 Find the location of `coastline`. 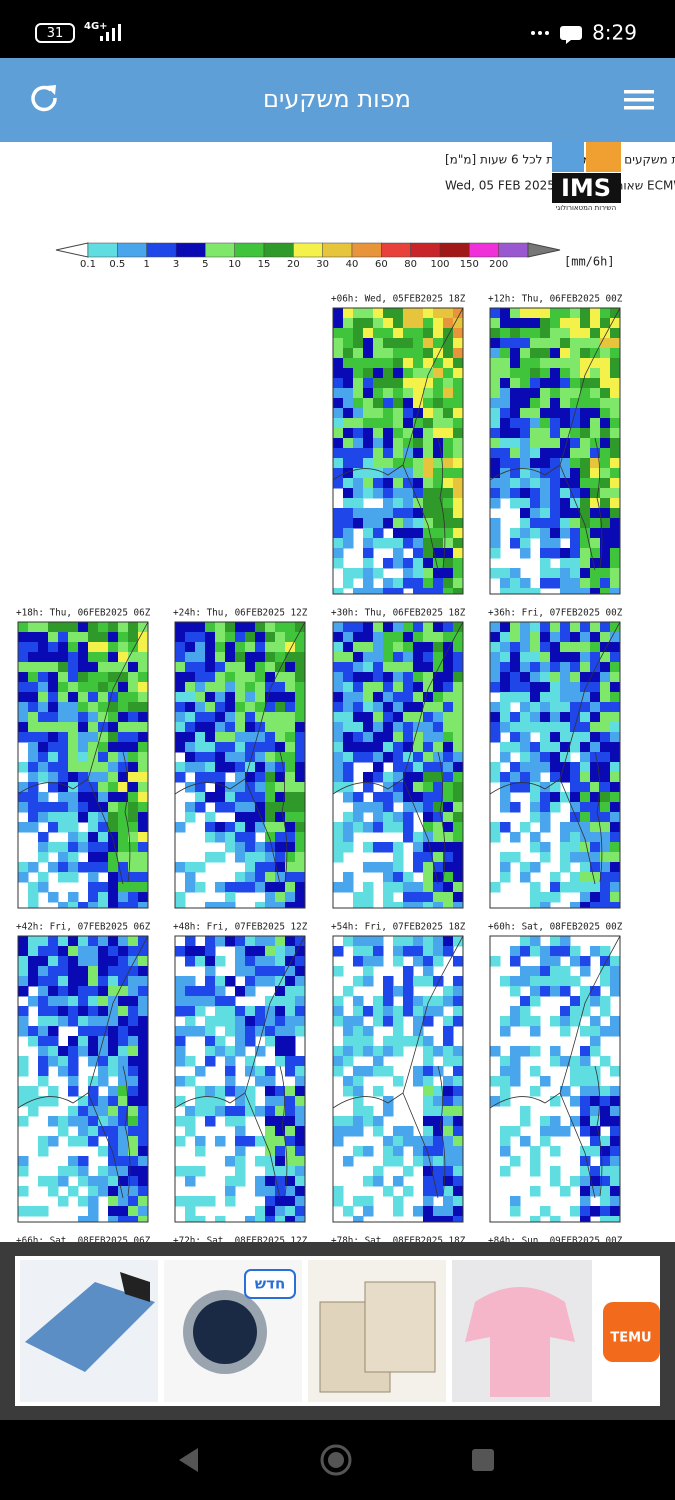

coastline is located at coordinates (555, 439).